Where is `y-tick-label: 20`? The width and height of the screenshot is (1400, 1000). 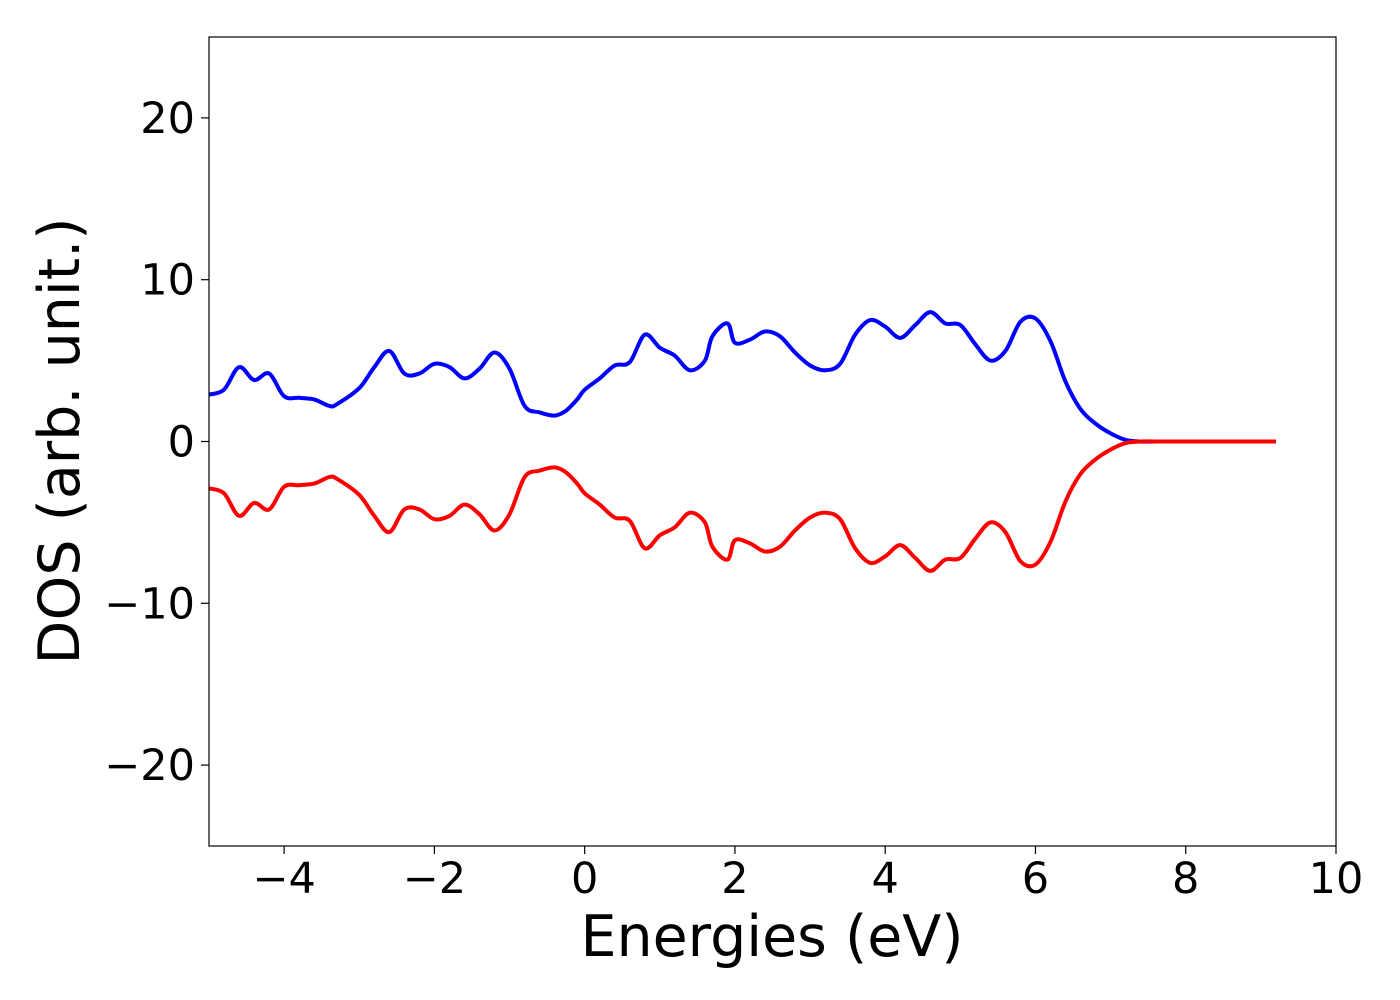 y-tick-label: 20 is located at coordinates (167, 119).